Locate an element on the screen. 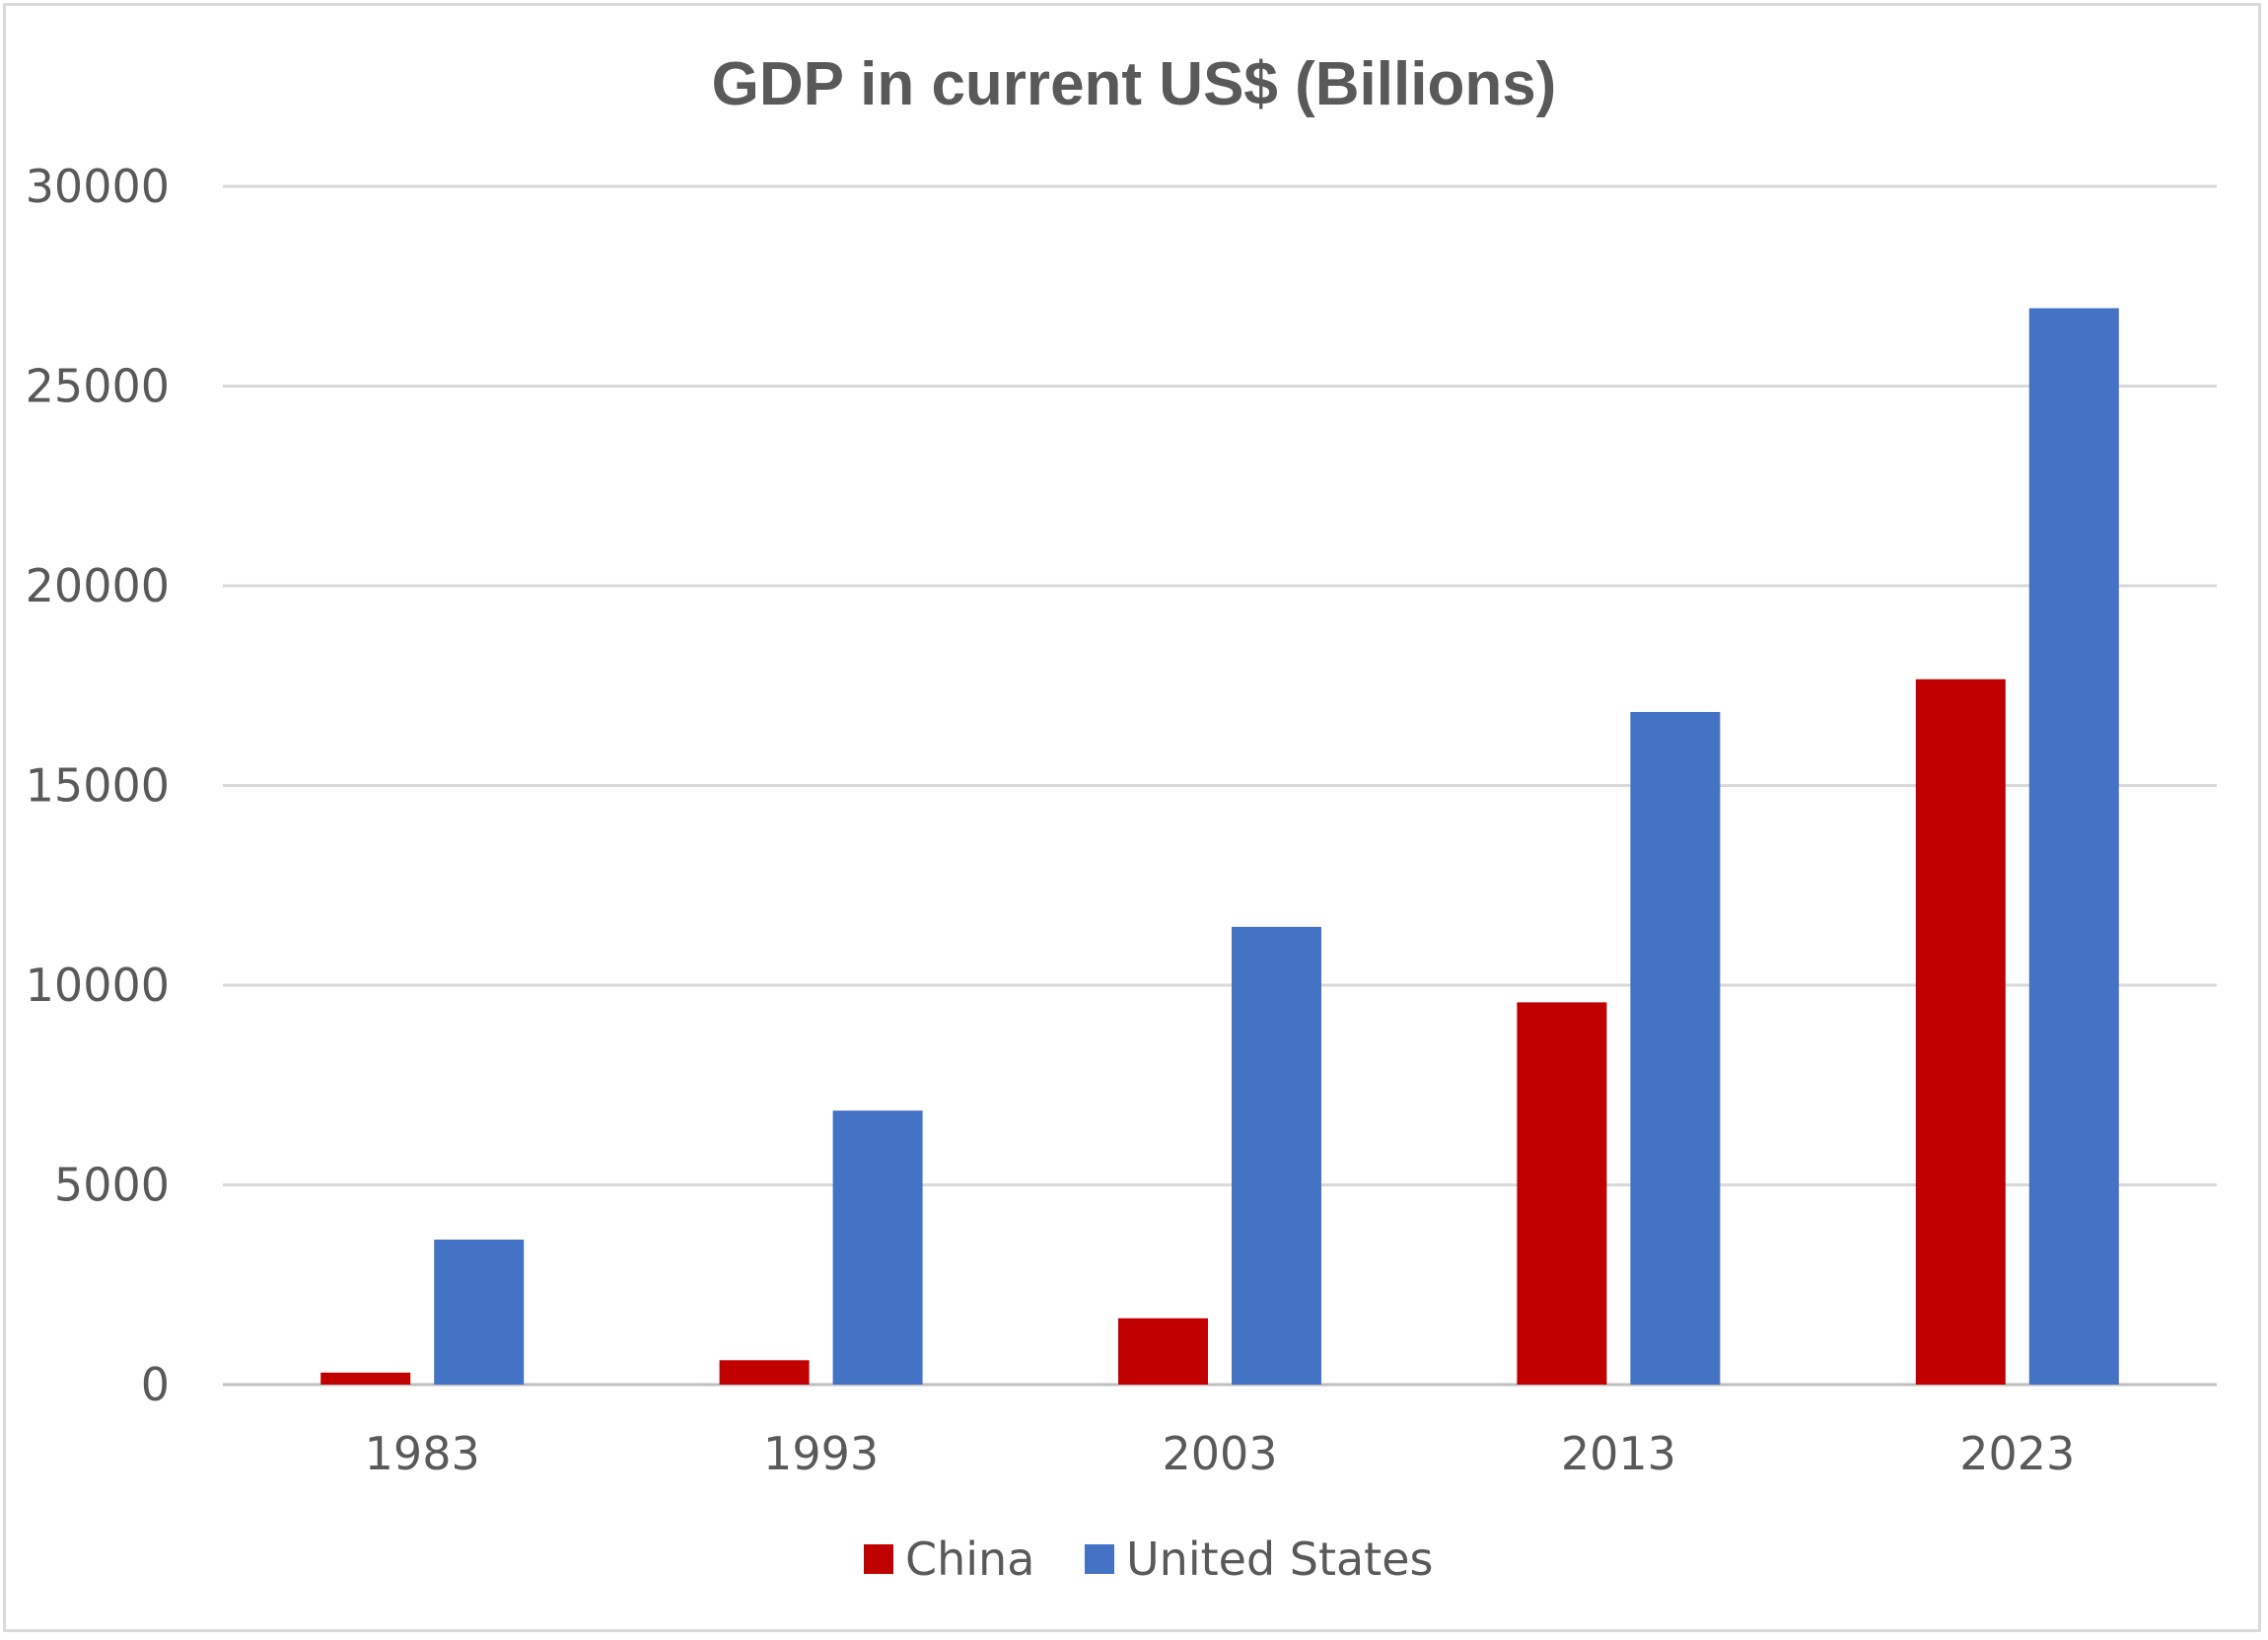 The image size is (2268, 1640). chart-title: GDP in current US$ (Billions) is located at coordinates (1134, 84).